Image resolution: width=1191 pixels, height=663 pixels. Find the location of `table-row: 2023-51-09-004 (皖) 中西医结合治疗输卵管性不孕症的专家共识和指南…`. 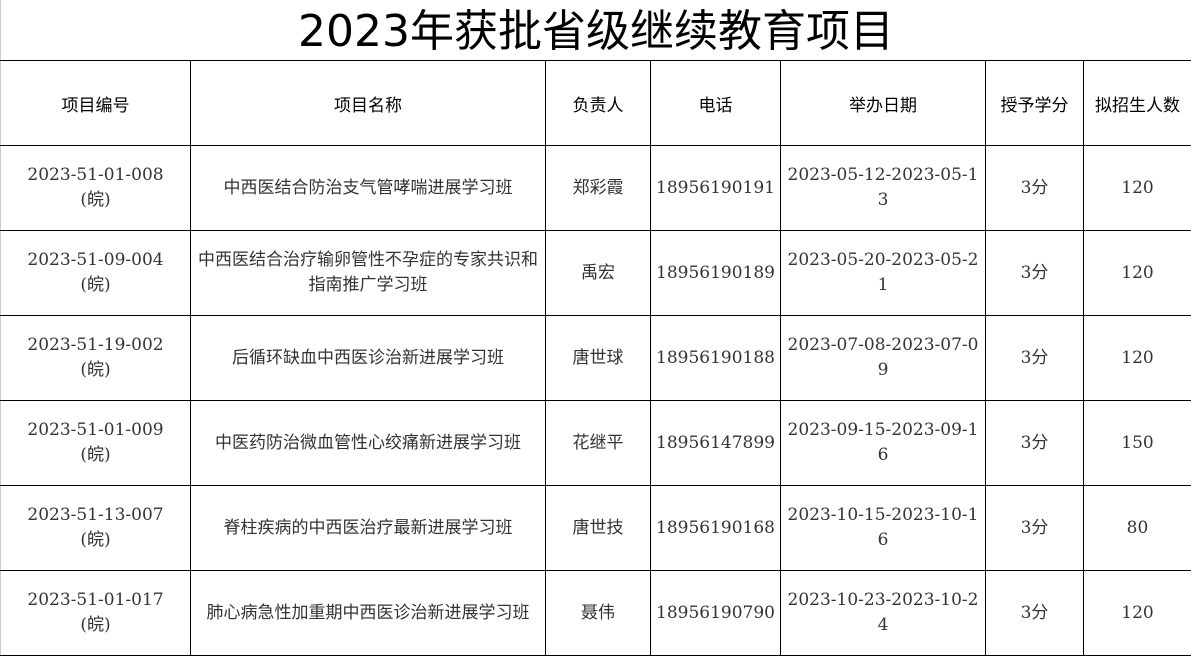

table-row: 2023-51-09-004 (皖) 中西医结合治疗输卵管性不孕症的专家共识和指南… is located at coordinates (595, 273).